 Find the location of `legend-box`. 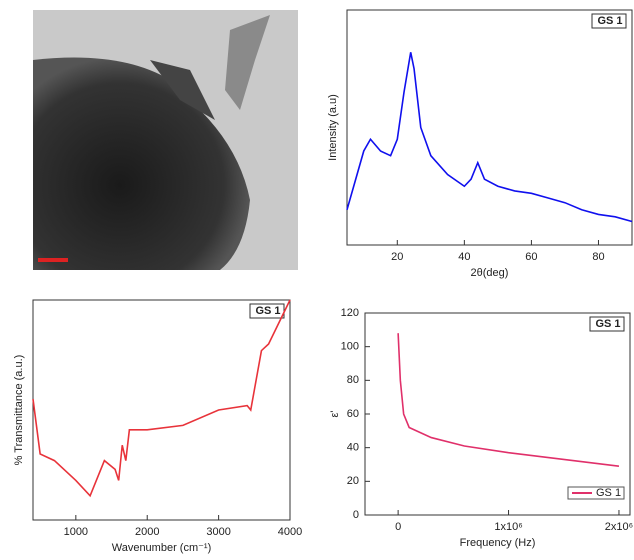

legend-box is located at coordinates (596, 493).